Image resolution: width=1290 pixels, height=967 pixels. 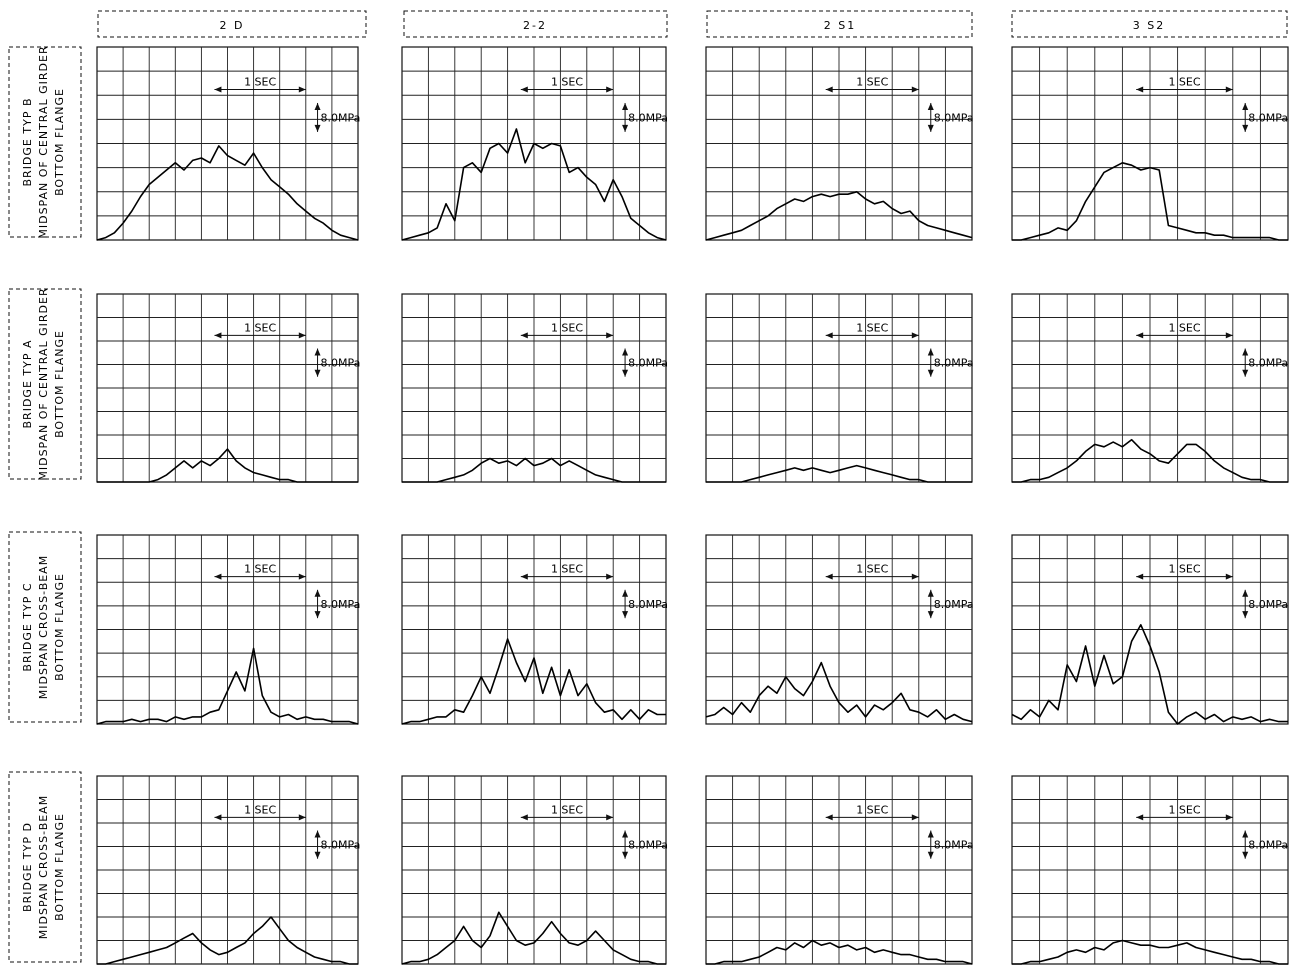 I want to click on column-header-2s1: 2 S1, so click(x=839, y=24).